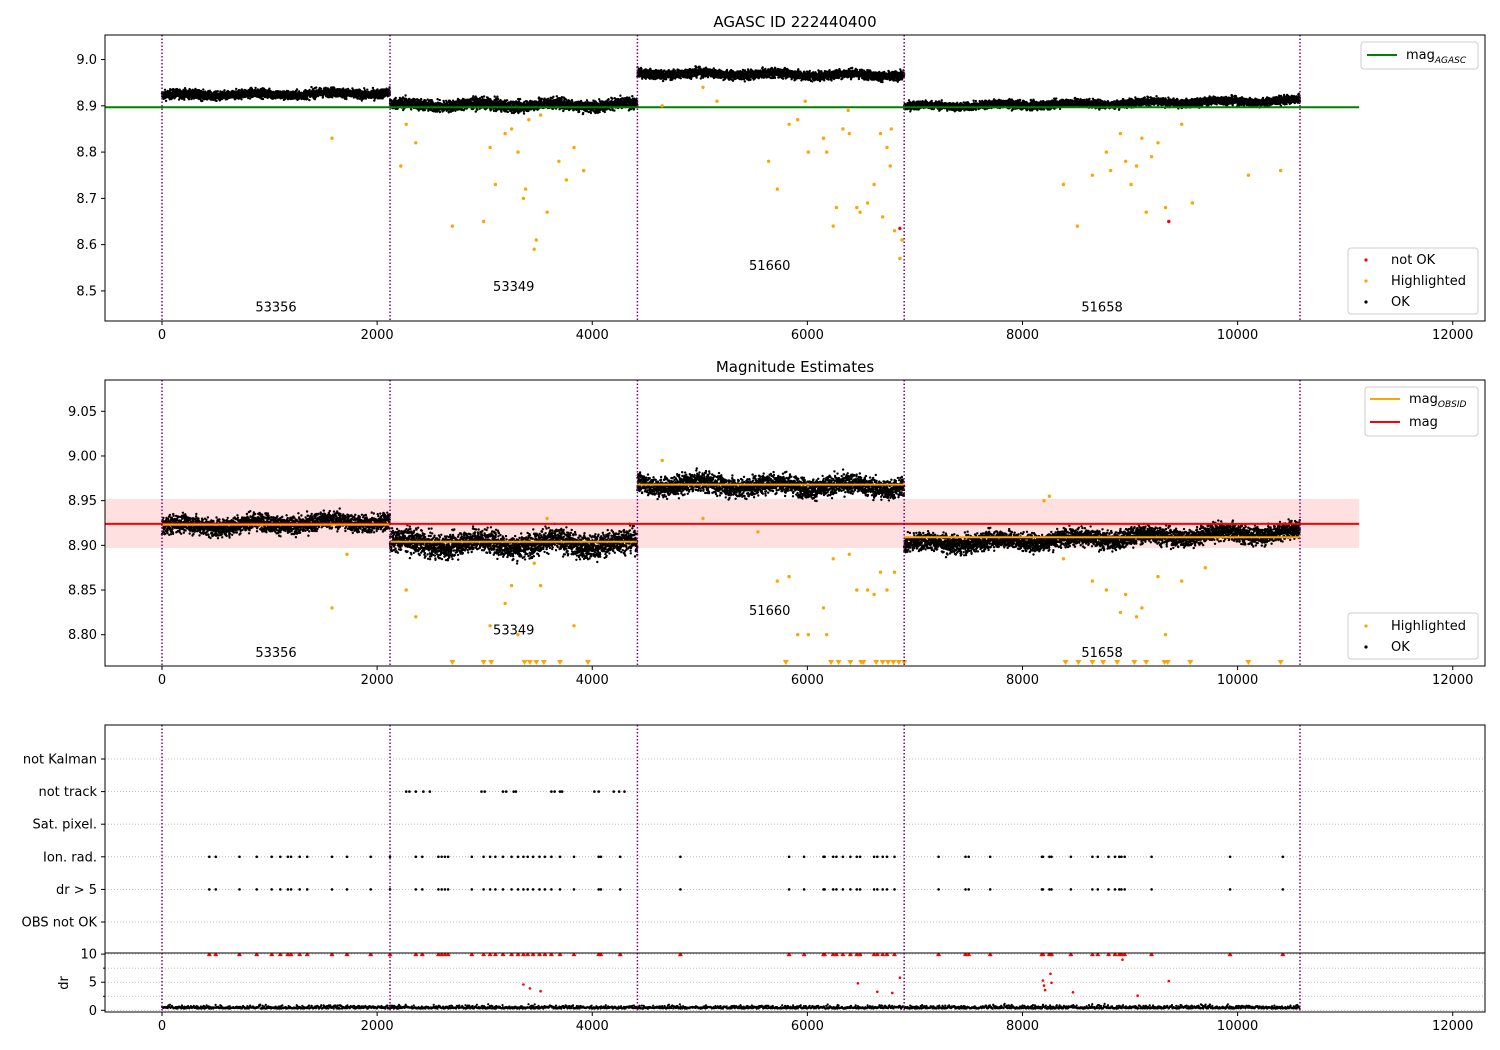  What do you see at coordinates (794, 22) in the screenshot?
I see `panel1-title: AGASC ID 222440400` at bounding box center [794, 22].